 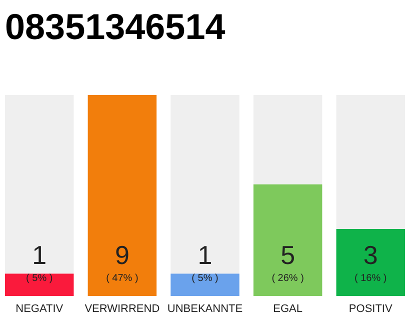 What do you see at coordinates (288, 255) in the screenshot?
I see `data-label: 5` at bounding box center [288, 255].